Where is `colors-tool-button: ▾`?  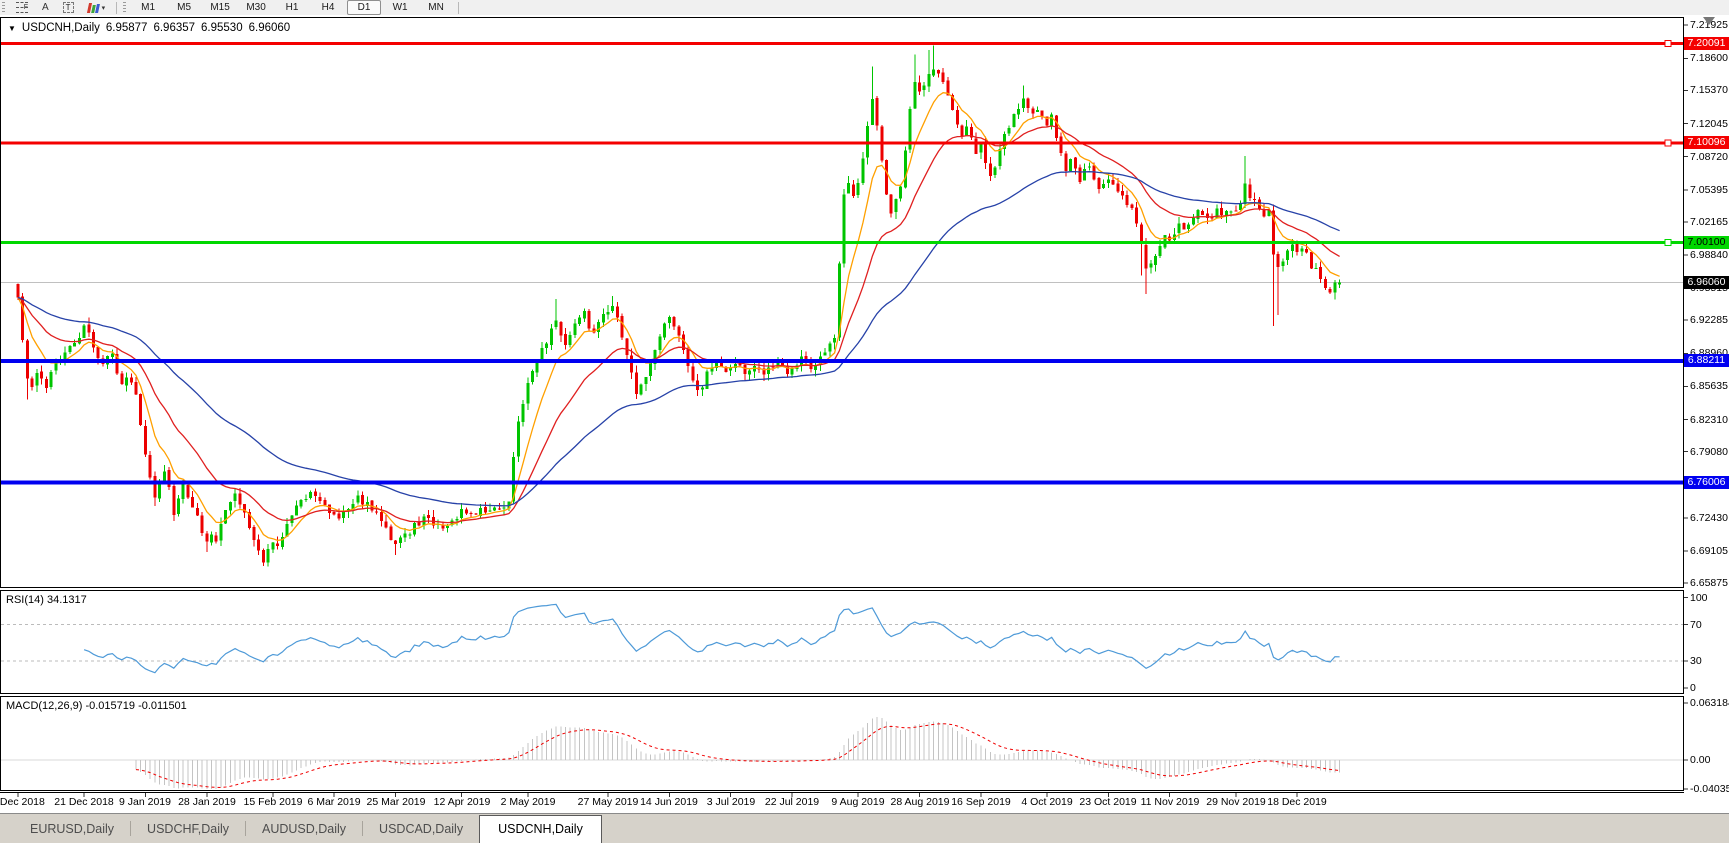
colors-tool-button: ▾ is located at coordinates (97, 7).